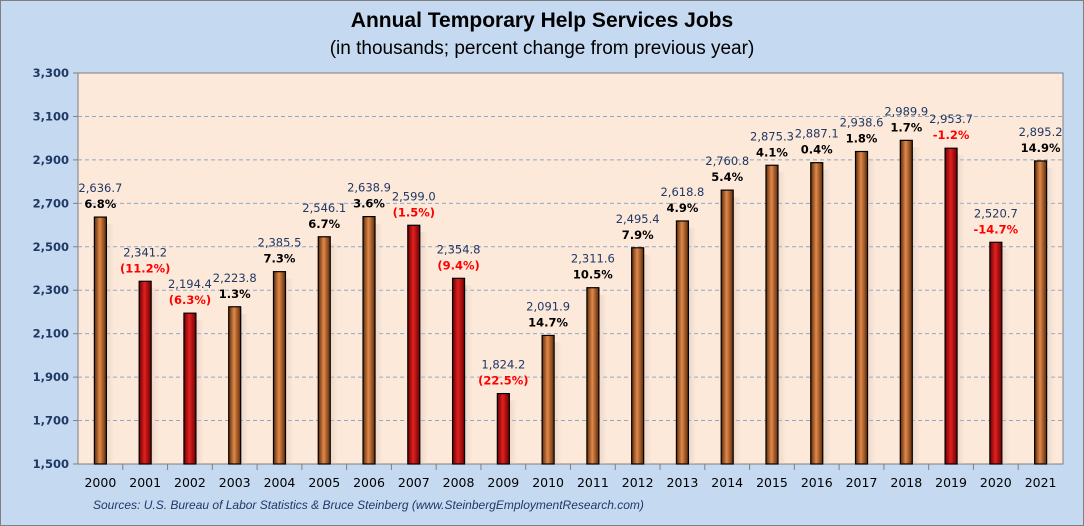 This screenshot has width=1084, height=526. What do you see at coordinates (145, 252) in the screenshot?
I see `value-label: 2,341.2` at bounding box center [145, 252].